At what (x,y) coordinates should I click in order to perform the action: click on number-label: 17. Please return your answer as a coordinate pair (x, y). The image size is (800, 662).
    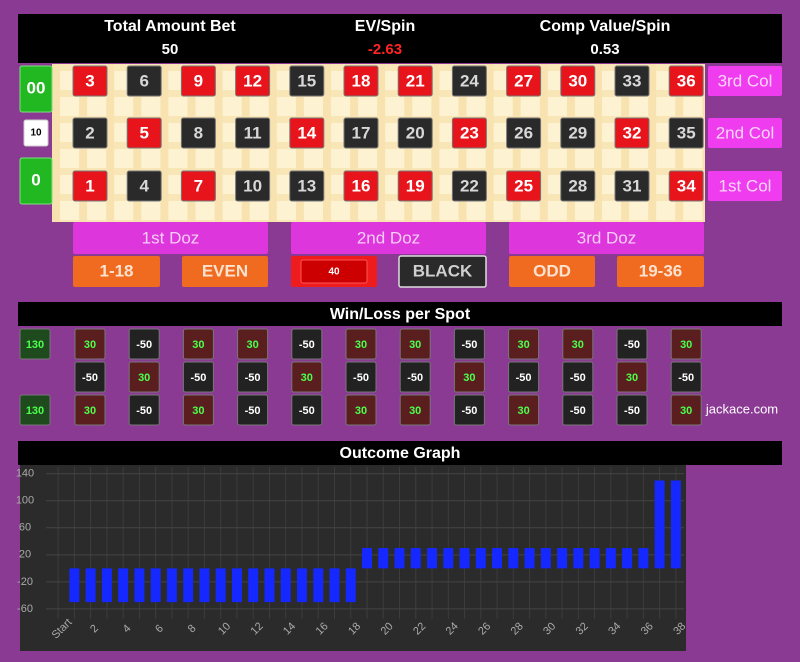
    Looking at the image, I should click on (361, 132).